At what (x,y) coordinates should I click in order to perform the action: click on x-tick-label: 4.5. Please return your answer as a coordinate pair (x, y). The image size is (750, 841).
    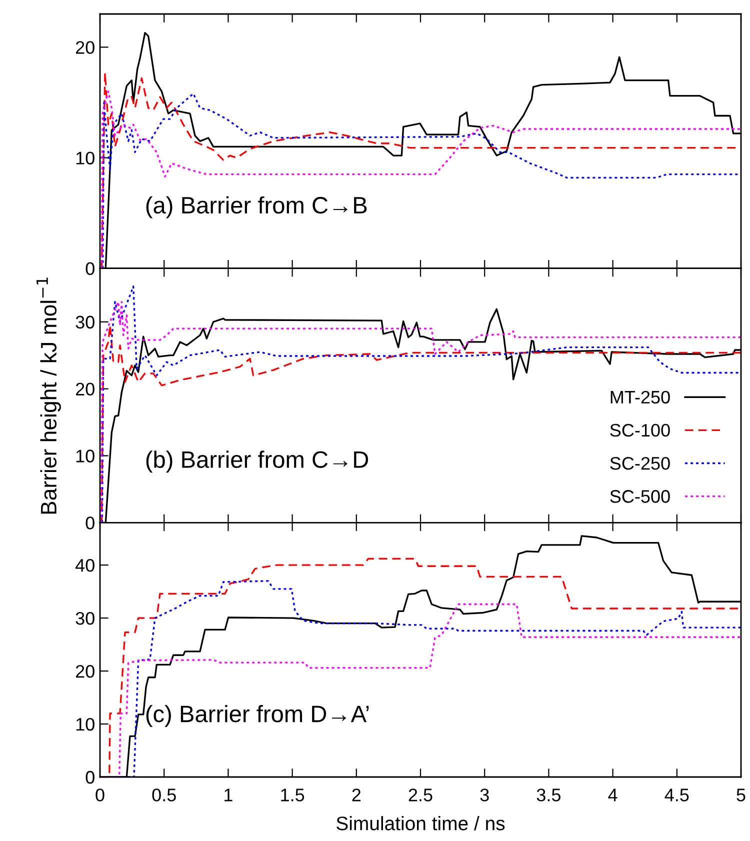
    Looking at the image, I should click on (676, 795).